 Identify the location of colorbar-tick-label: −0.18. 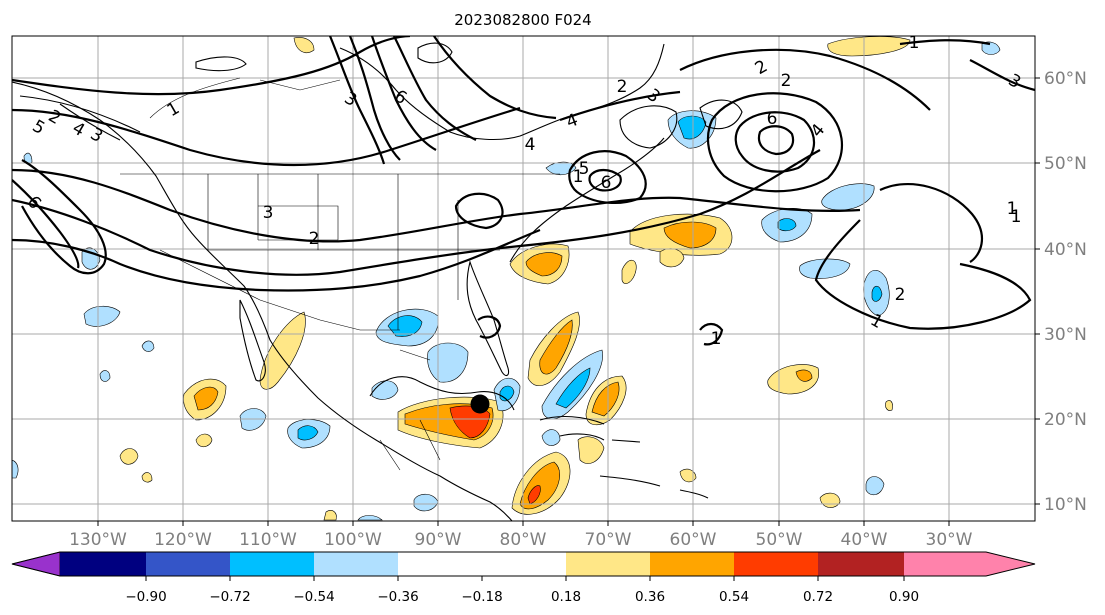
(481, 597).